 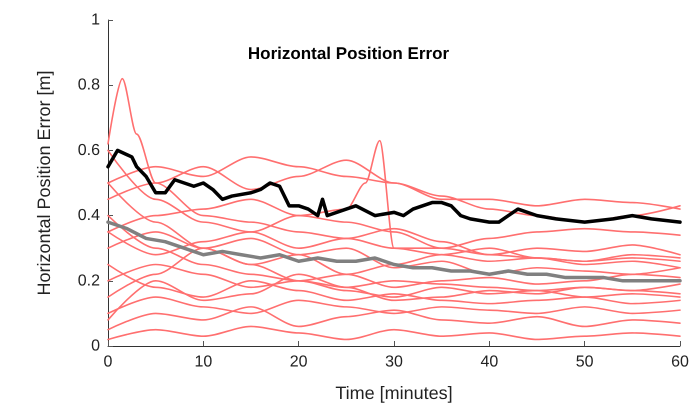 I want to click on y-tick-label: 0.2, so click(x=89, y=281).